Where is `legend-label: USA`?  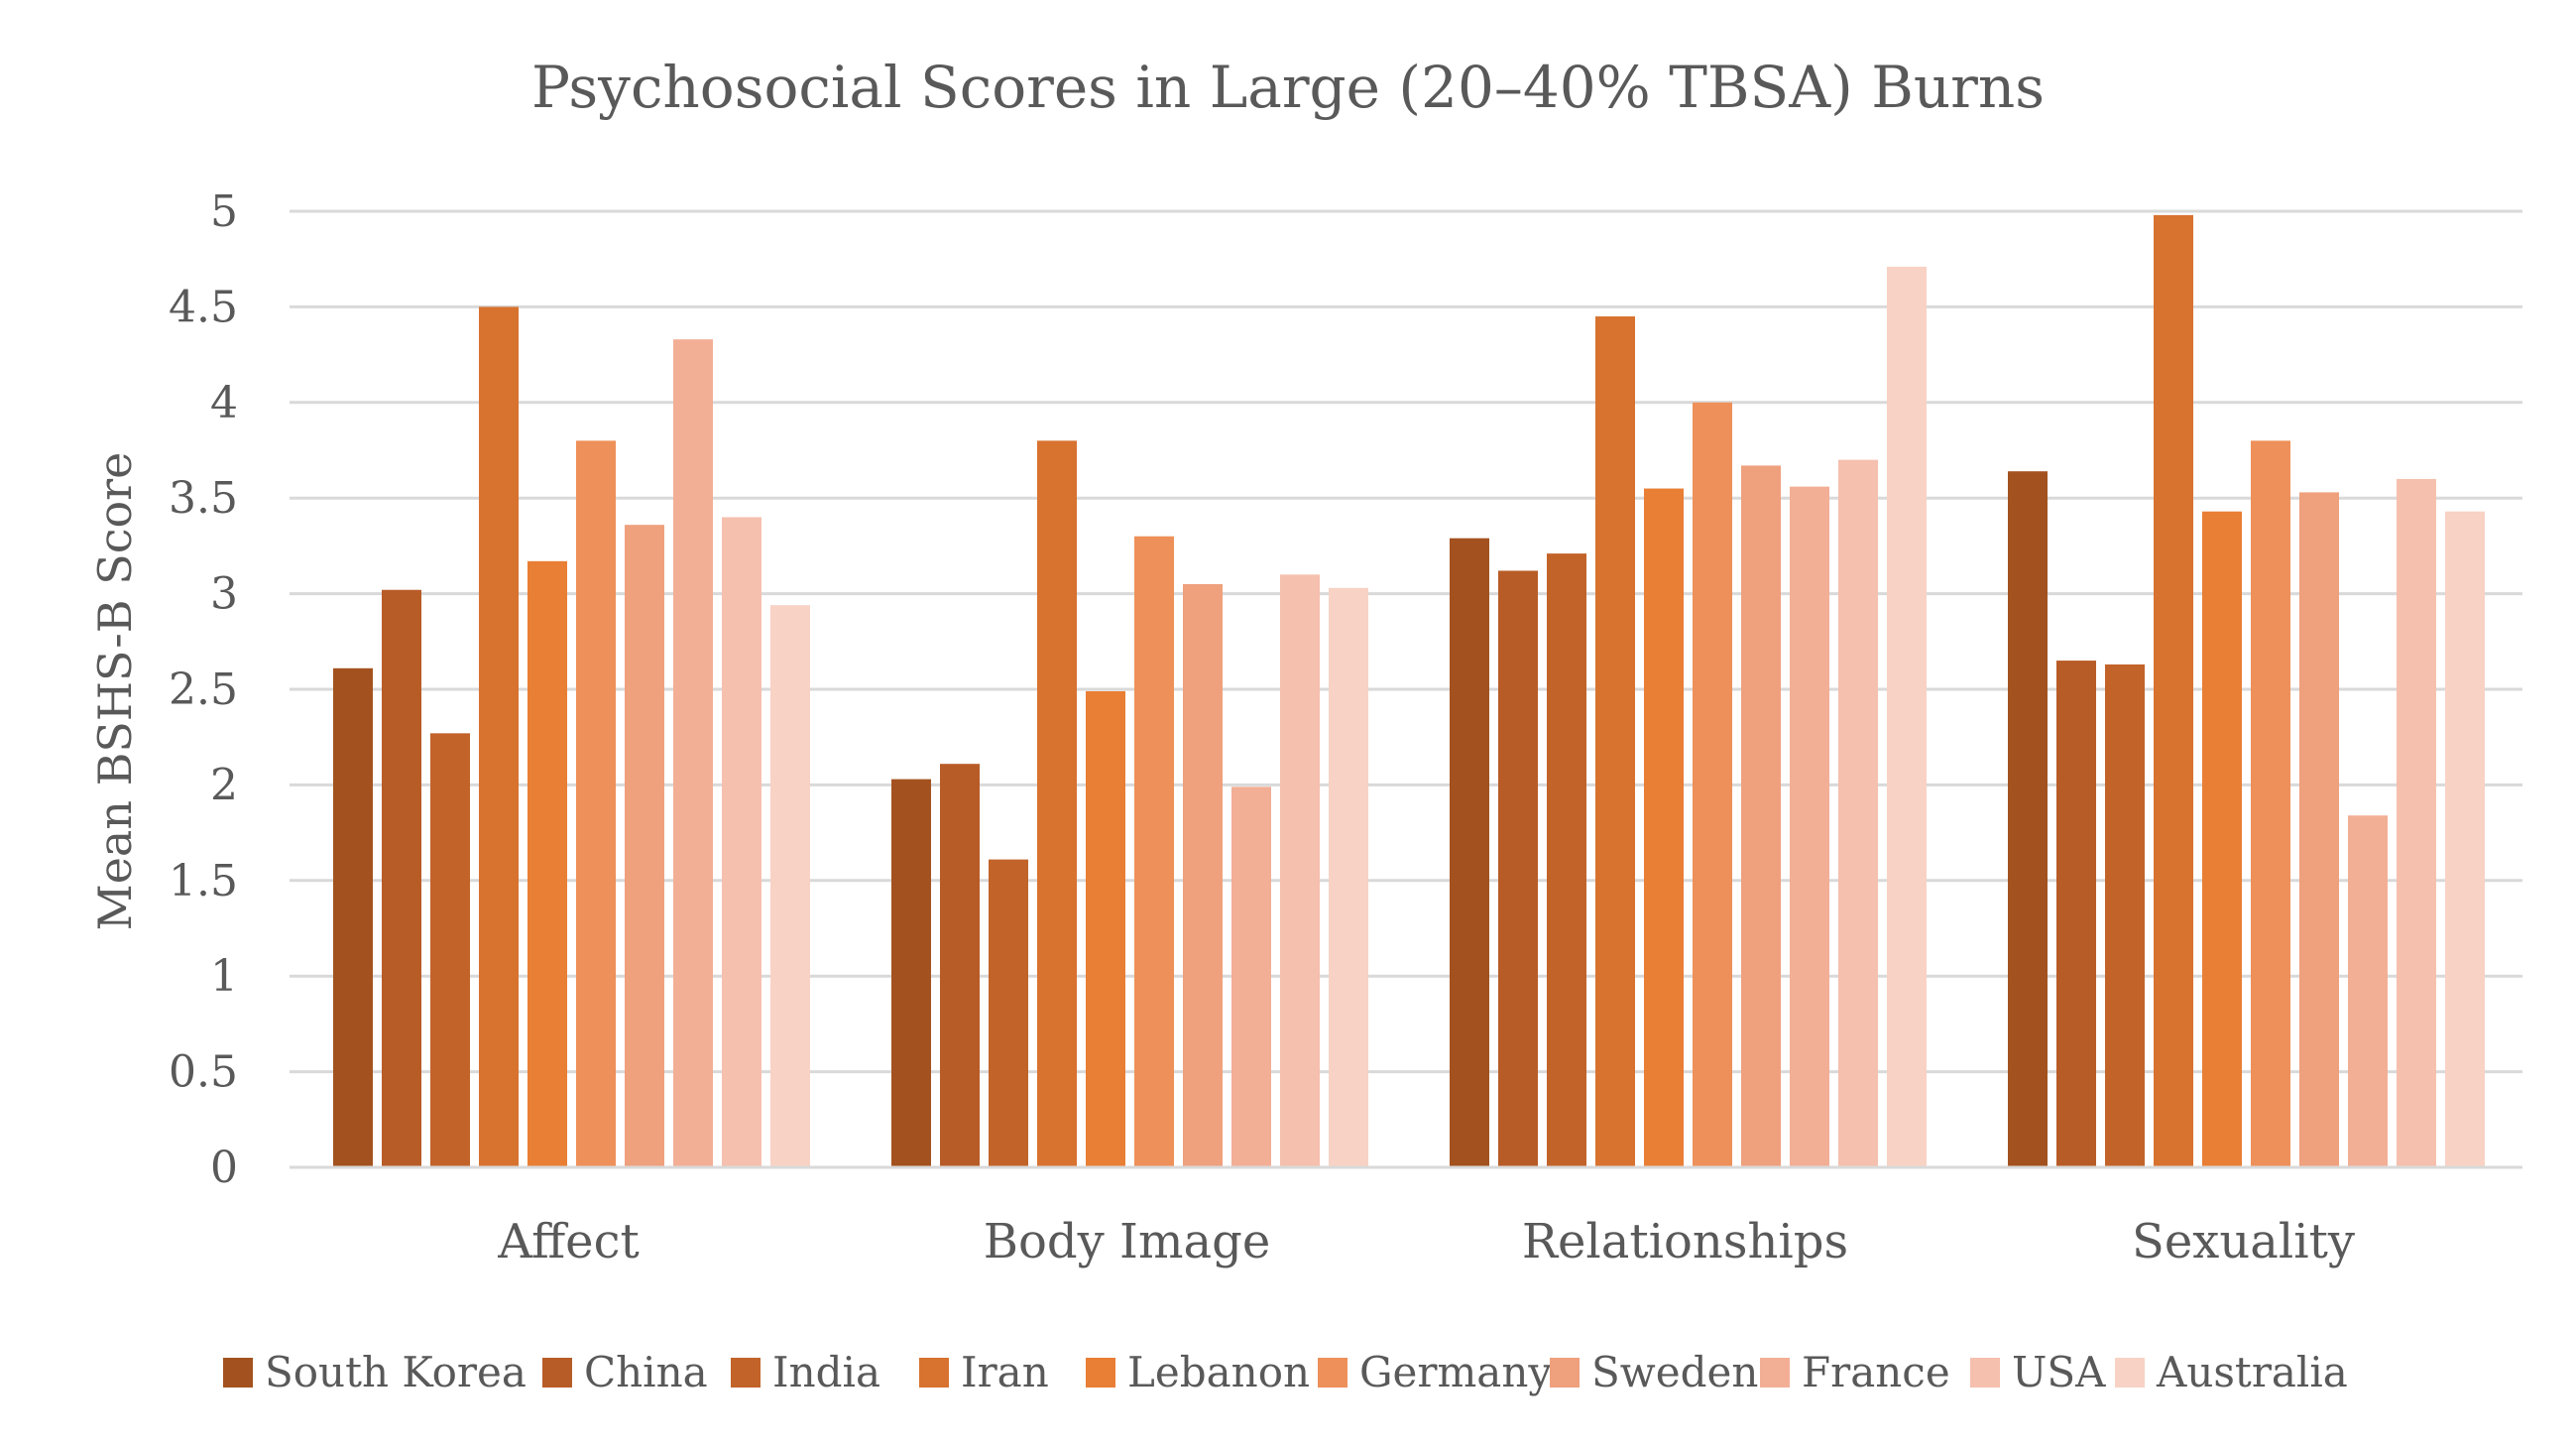
legend-label: USA is located at coordinates (2059, 1372).